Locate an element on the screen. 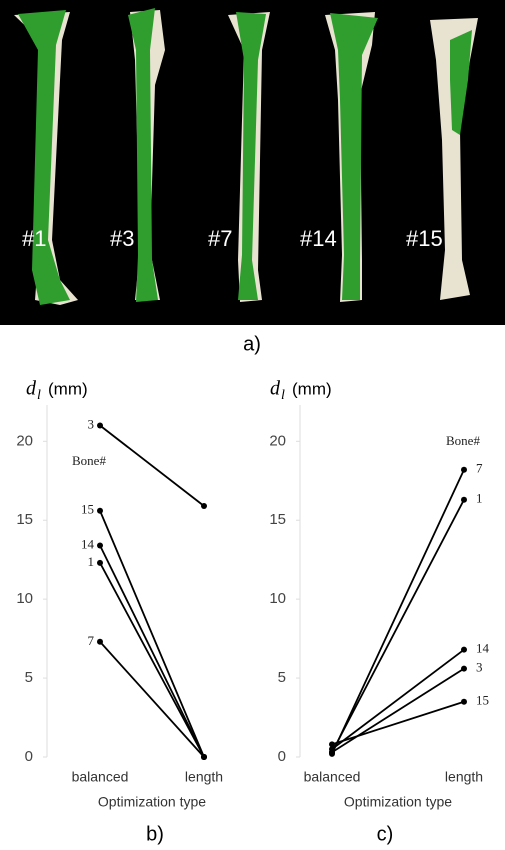 The width and height of the screenshot is (505, 850). bone-label: #7 is located at coordinates (220, 238).